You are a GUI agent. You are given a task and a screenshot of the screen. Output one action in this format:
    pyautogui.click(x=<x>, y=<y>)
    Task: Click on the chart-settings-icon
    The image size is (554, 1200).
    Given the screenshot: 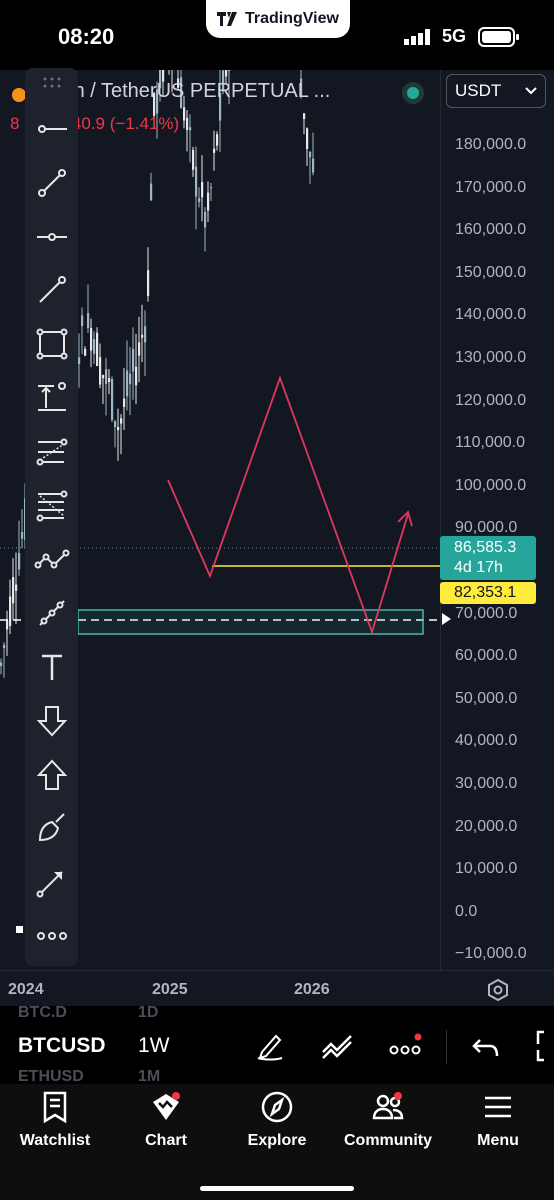 What is the action you would take?
    pyautogui.click(x=498, y=992)
    